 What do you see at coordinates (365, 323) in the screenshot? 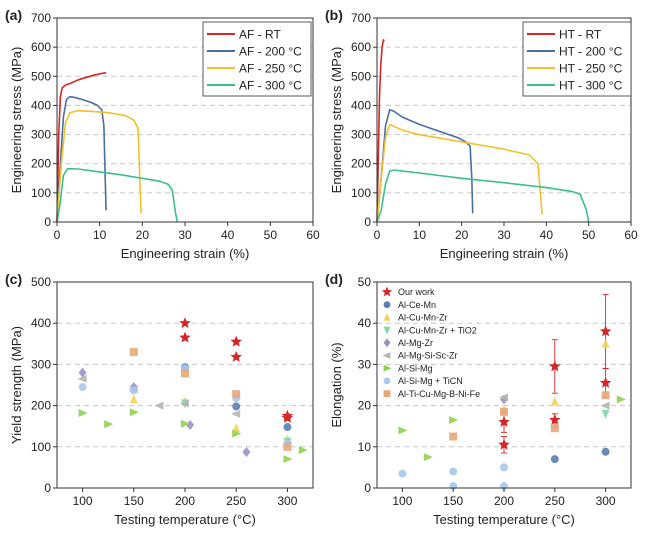
I see `y-tick-label: 40` at bounding box center [365, 323].